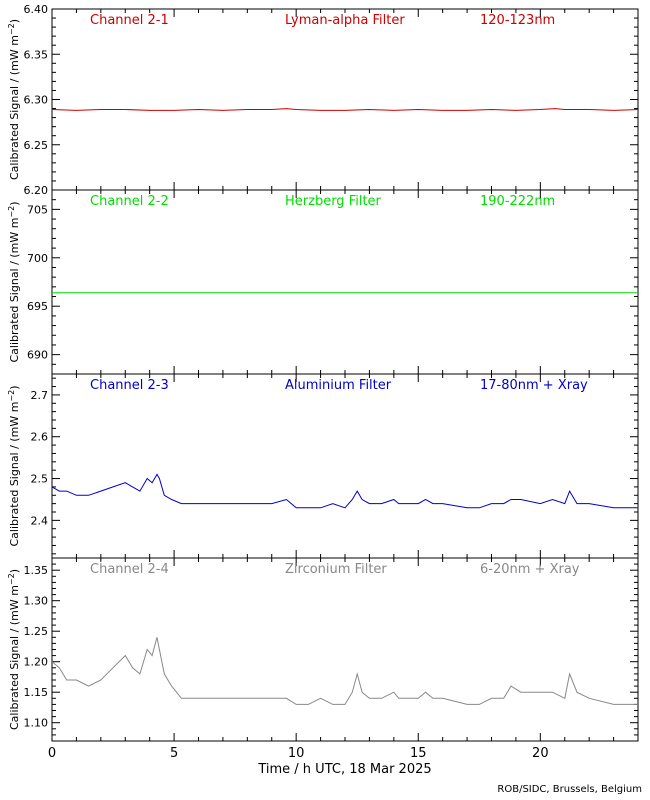  I want to click on panel-label-band: 6-20nm + Xray, so click(530, 569).